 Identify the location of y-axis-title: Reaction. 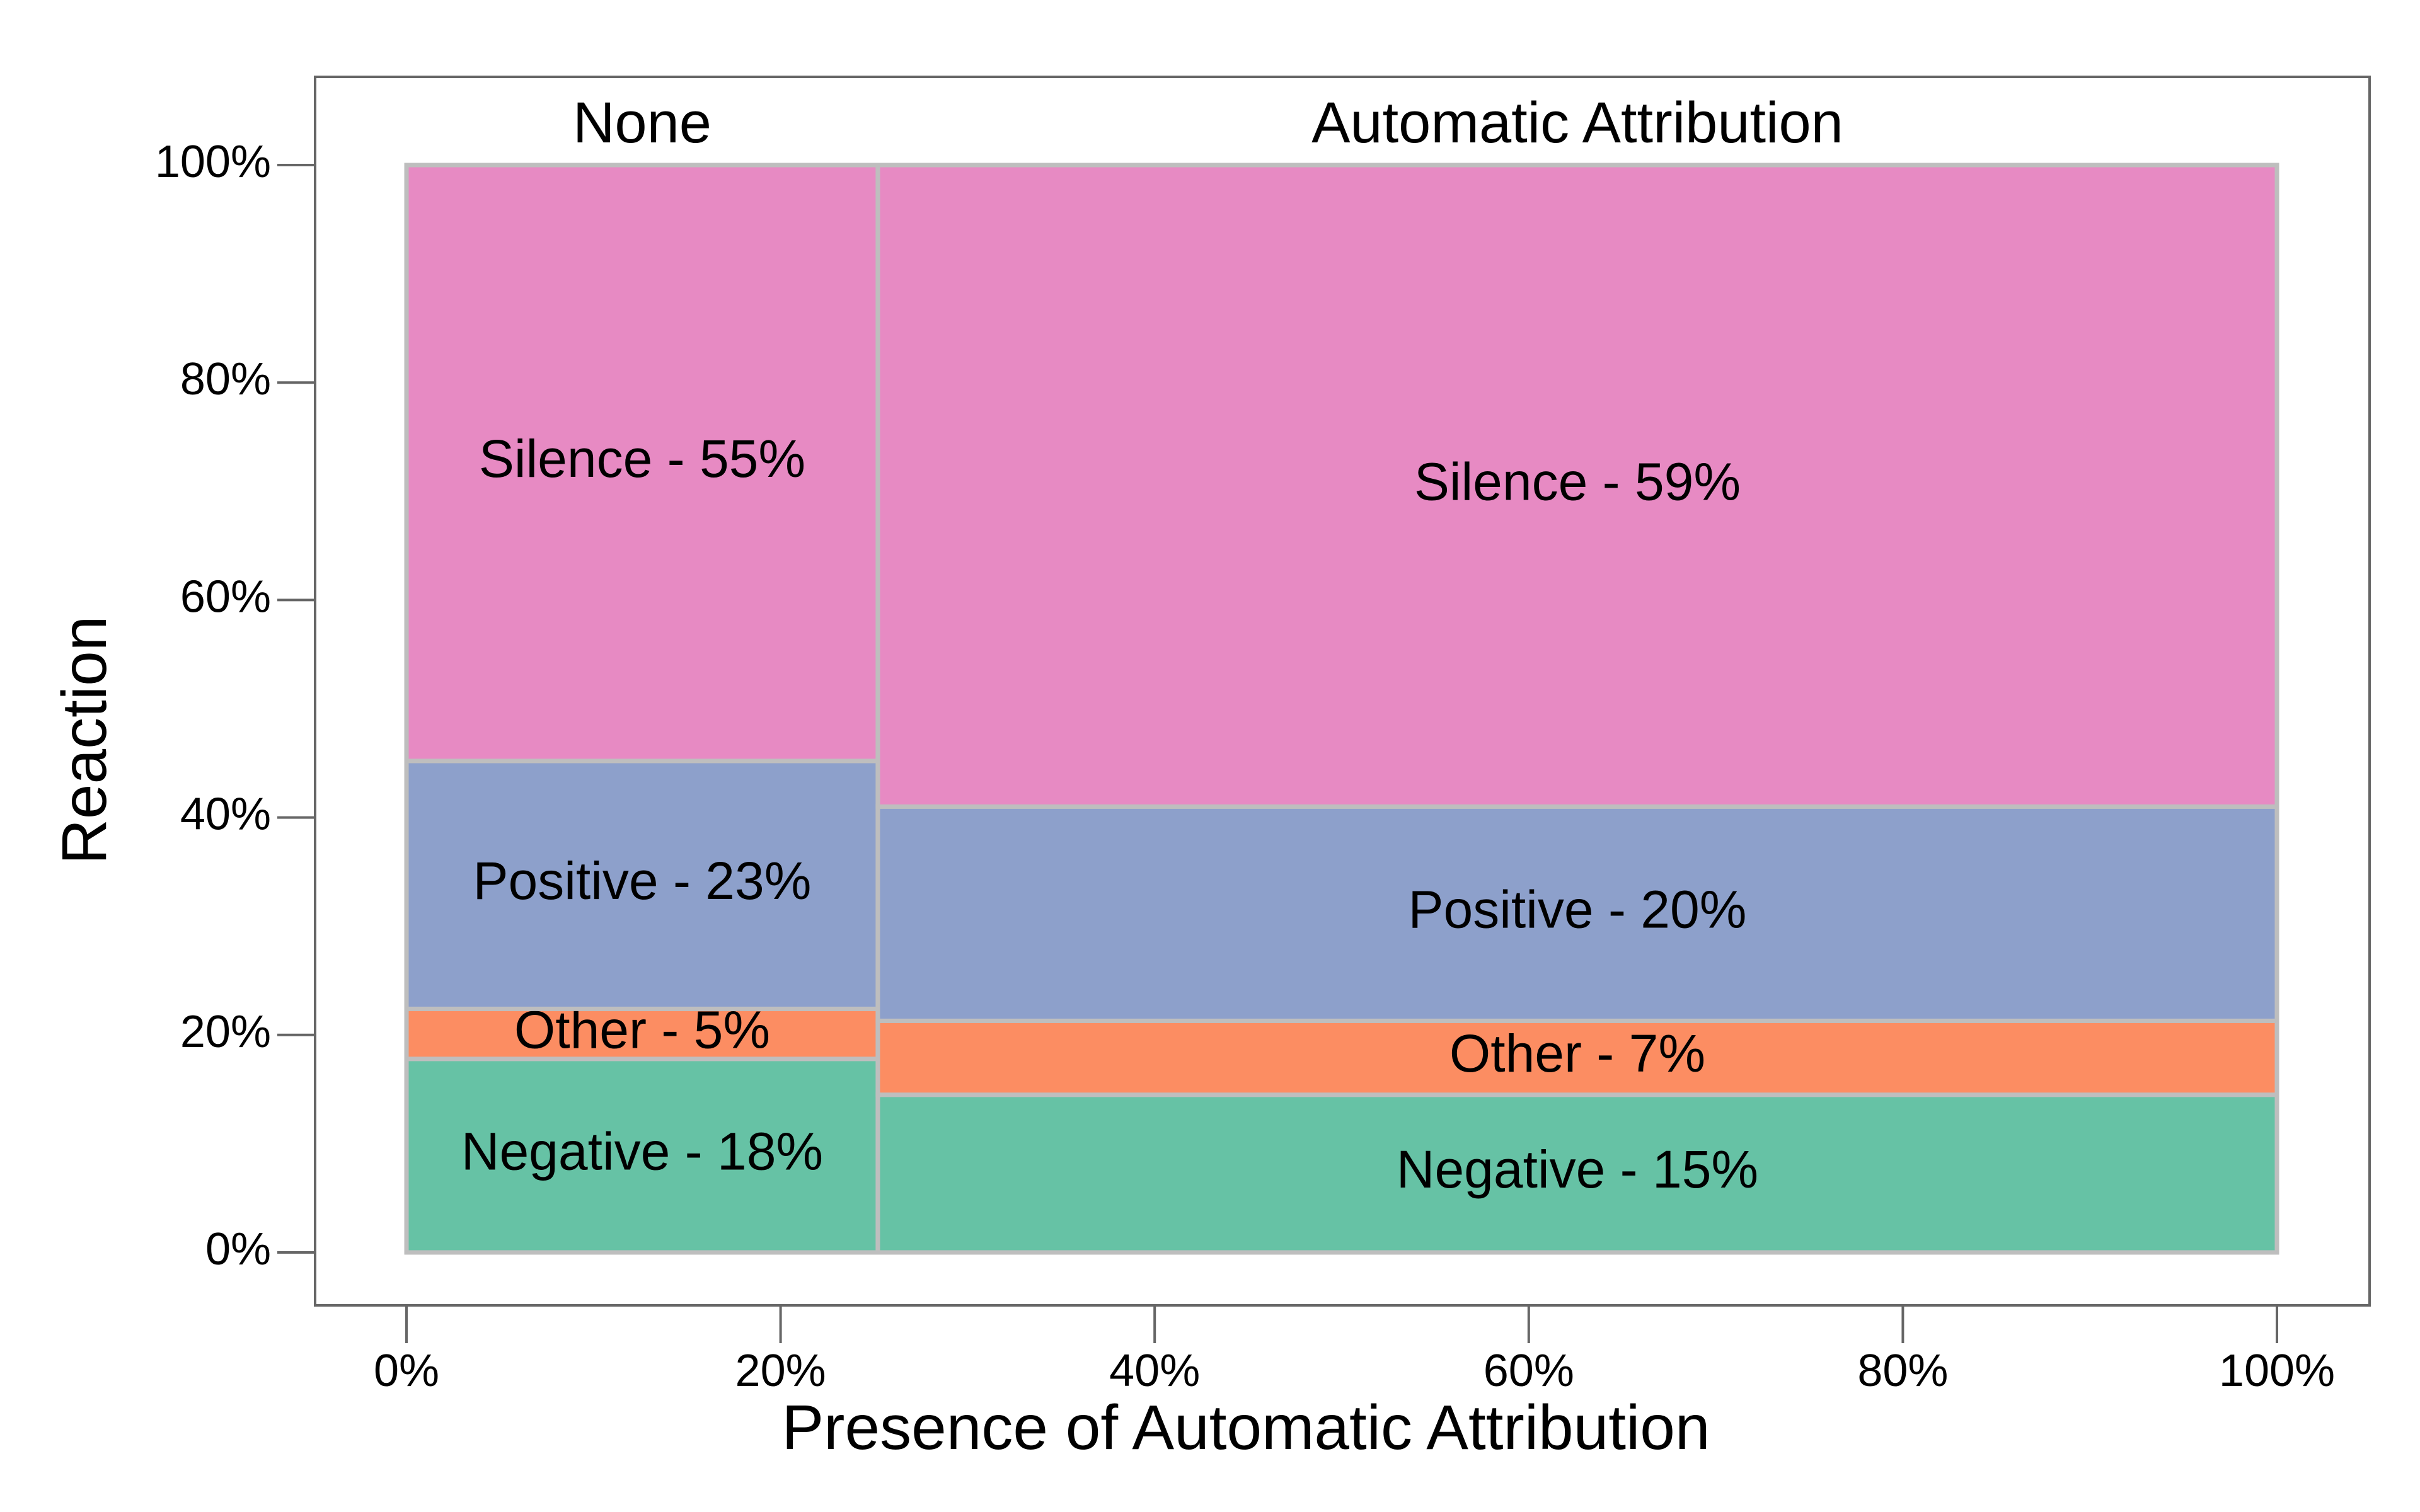
(85, 740).